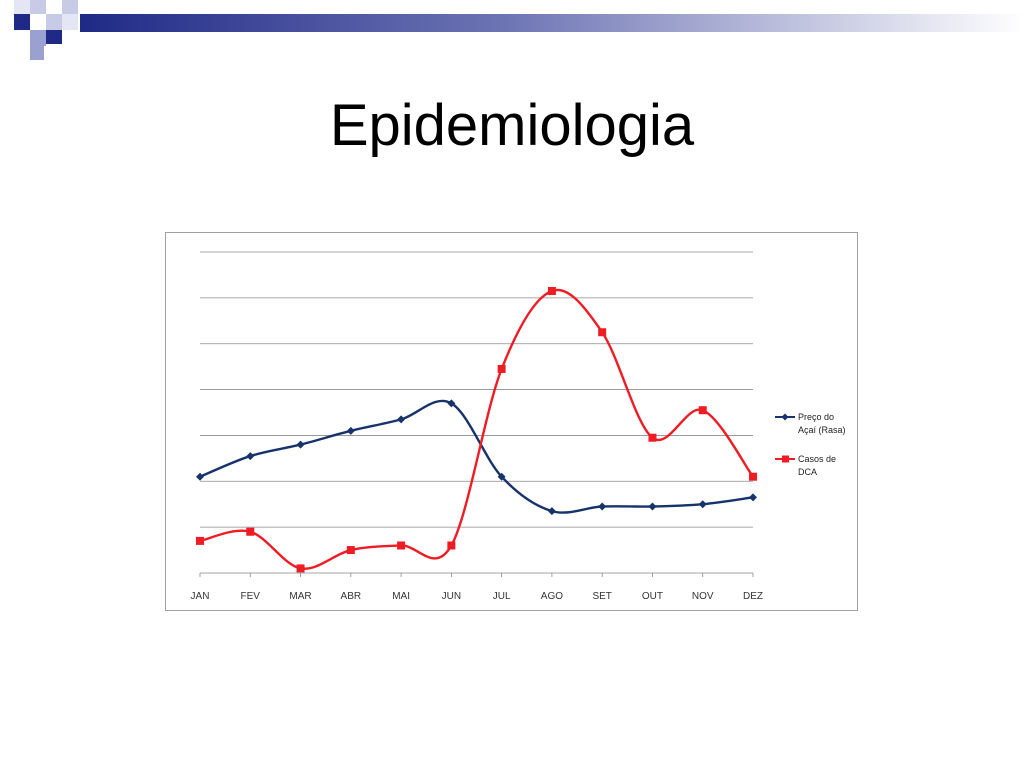  Describe the element at coordinates (251, 596) in the screenshot. I see `x-tick-label: FEV` at that location.